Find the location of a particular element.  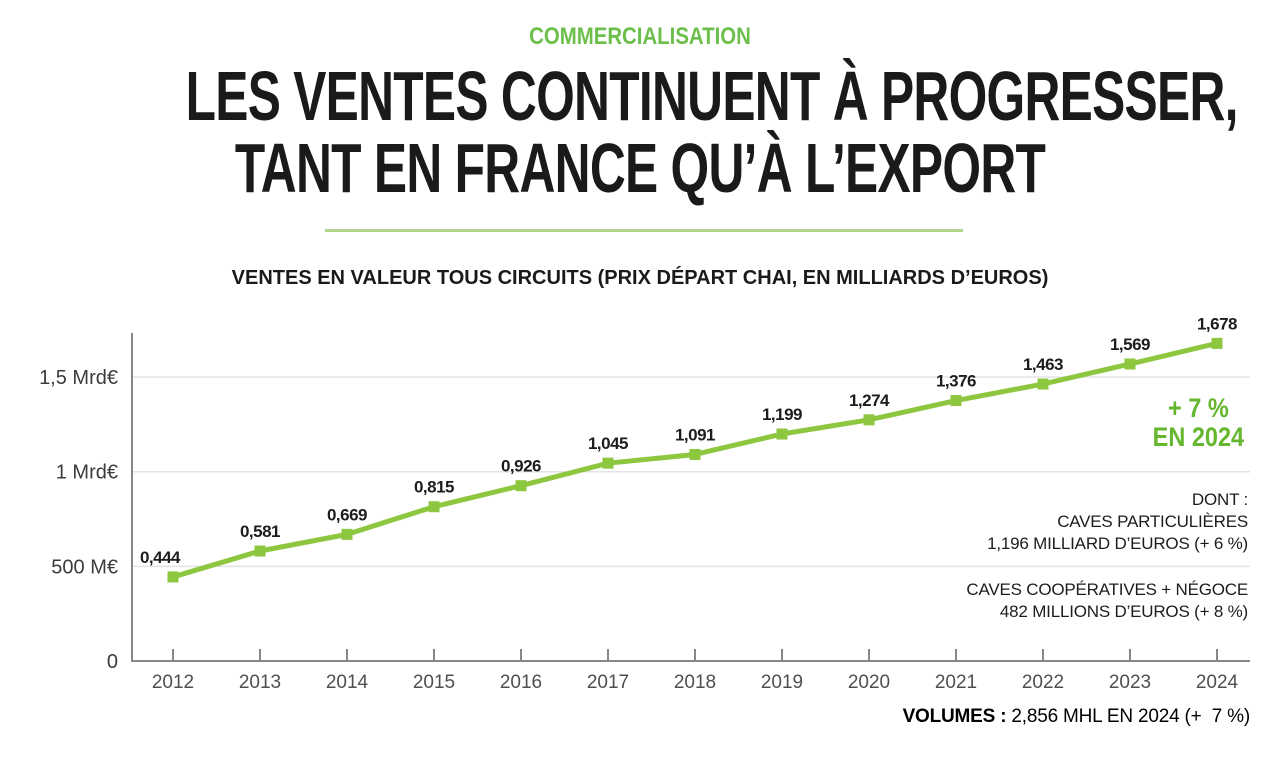

x-axis-tick-label: 2021 is located at coordinates (956, 682).